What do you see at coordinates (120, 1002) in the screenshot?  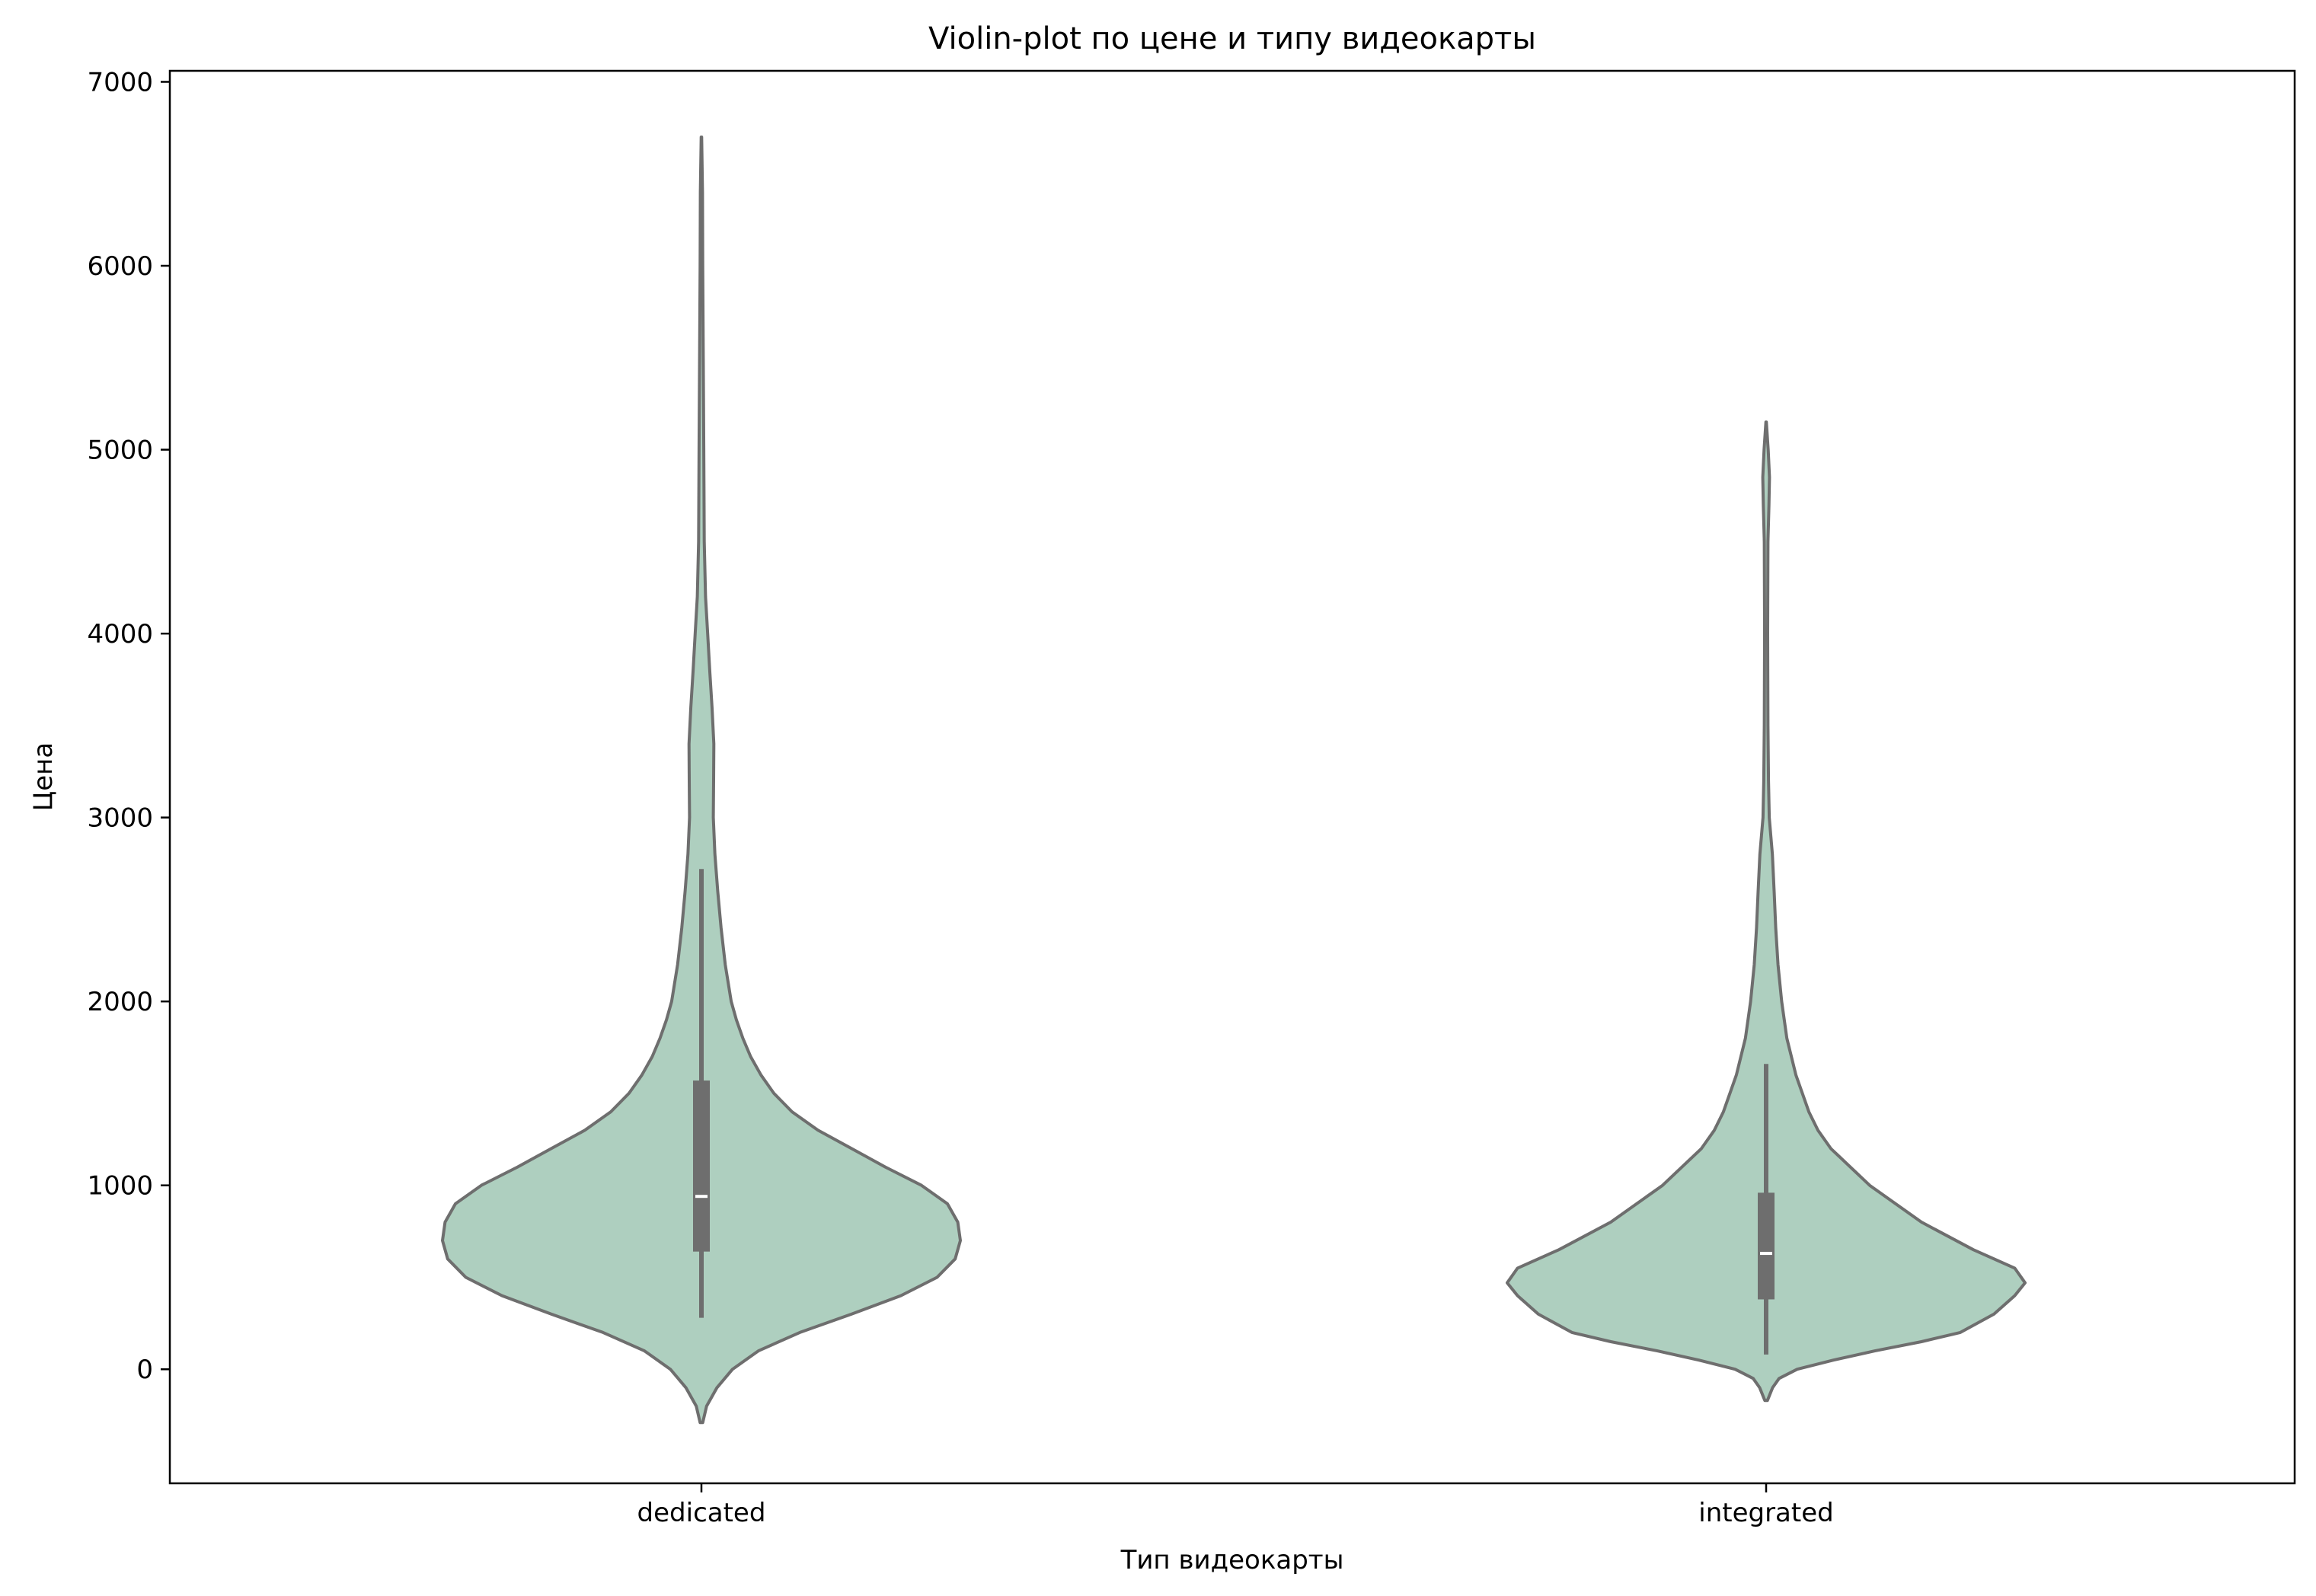 I see `y-tick-label: 2000` at bounding box center [120, 1002].